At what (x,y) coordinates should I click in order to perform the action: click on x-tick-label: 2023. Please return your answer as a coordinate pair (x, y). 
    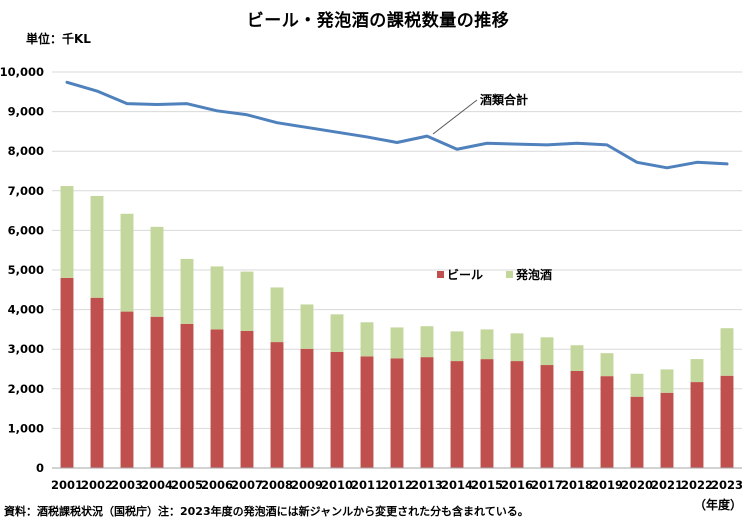
    Looking at the image, I should click on (727, 485).